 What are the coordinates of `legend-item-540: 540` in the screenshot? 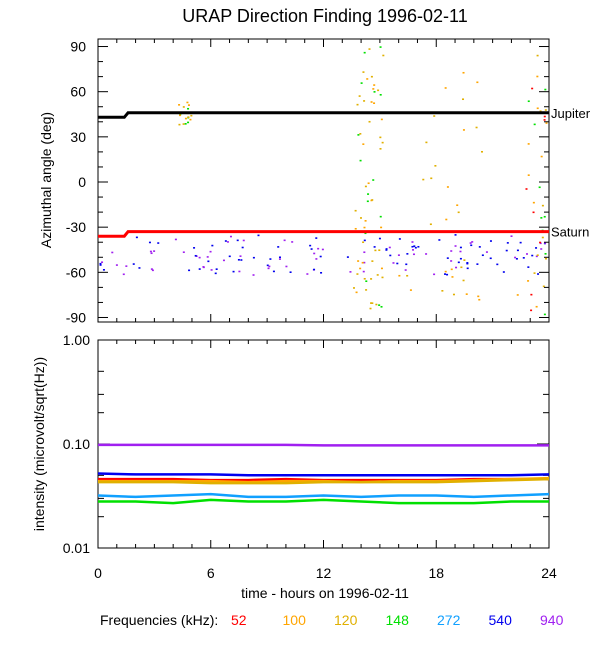 It's located at (501, 620).